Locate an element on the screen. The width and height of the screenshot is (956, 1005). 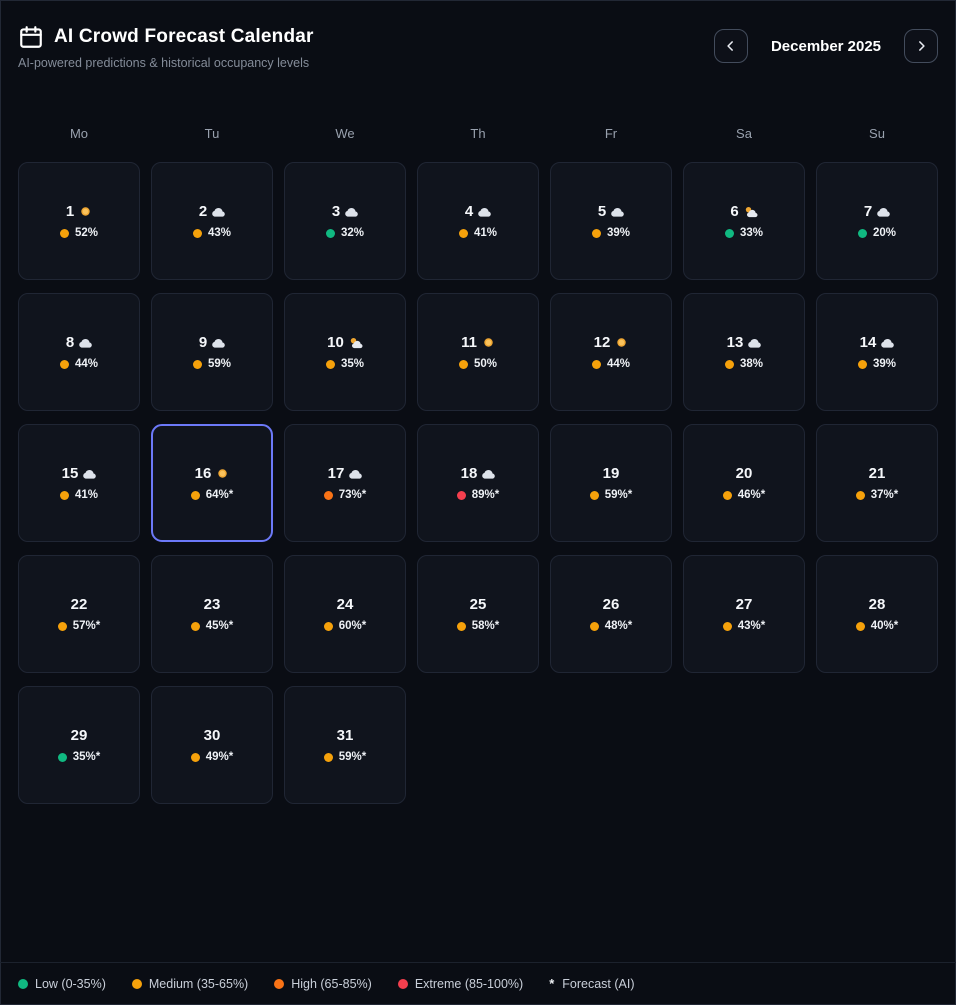
legend-label: Medium (35-65%) is located at coordinates (198, 983).